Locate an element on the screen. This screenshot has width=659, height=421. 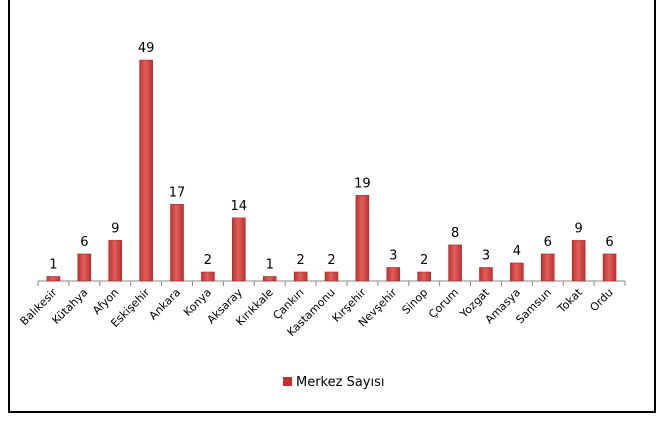
data-label: 8 is located at coordinates (455, 233).